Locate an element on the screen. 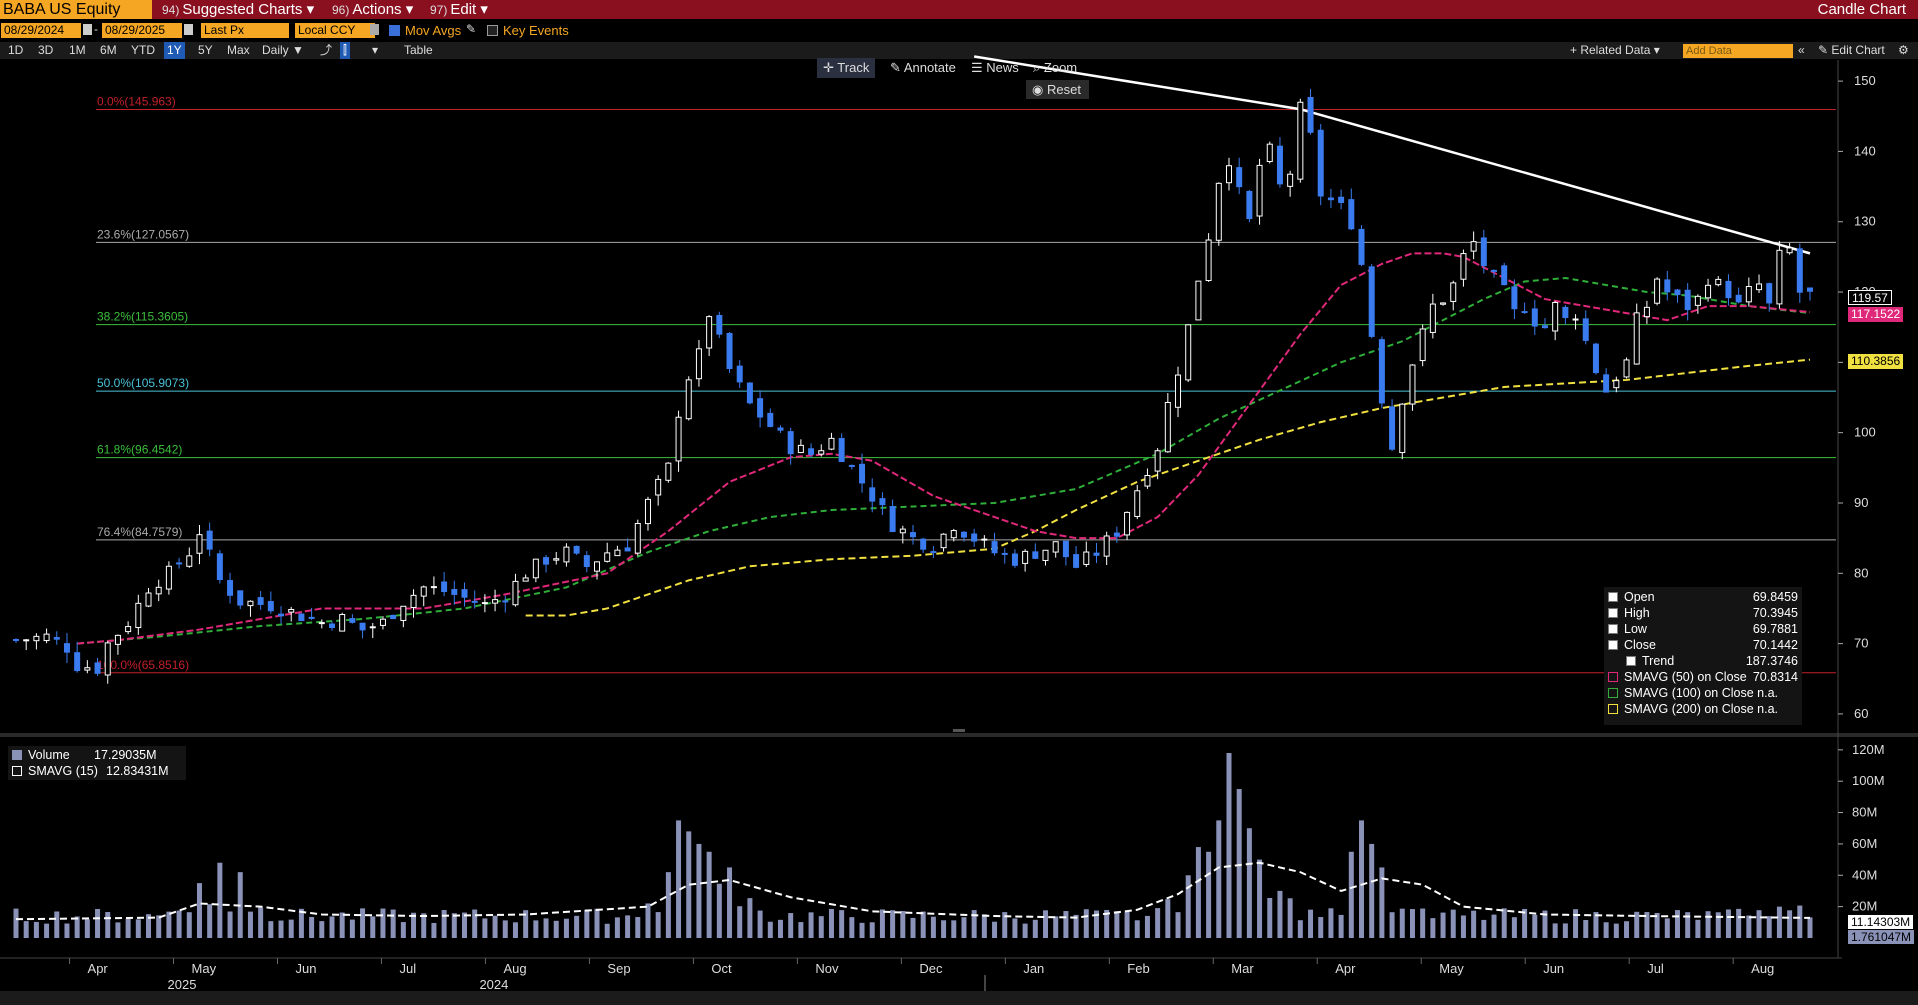 Image resolution: width=1918 pixels, height=1005 pixels. related-data-label: + Related Data is located at coordinates (1610, 50).